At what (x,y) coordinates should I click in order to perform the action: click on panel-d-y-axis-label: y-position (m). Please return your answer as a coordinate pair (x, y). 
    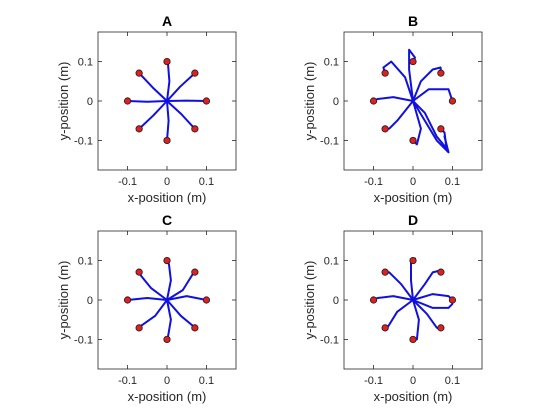
    Looking at the image, I should click on (309, 300).